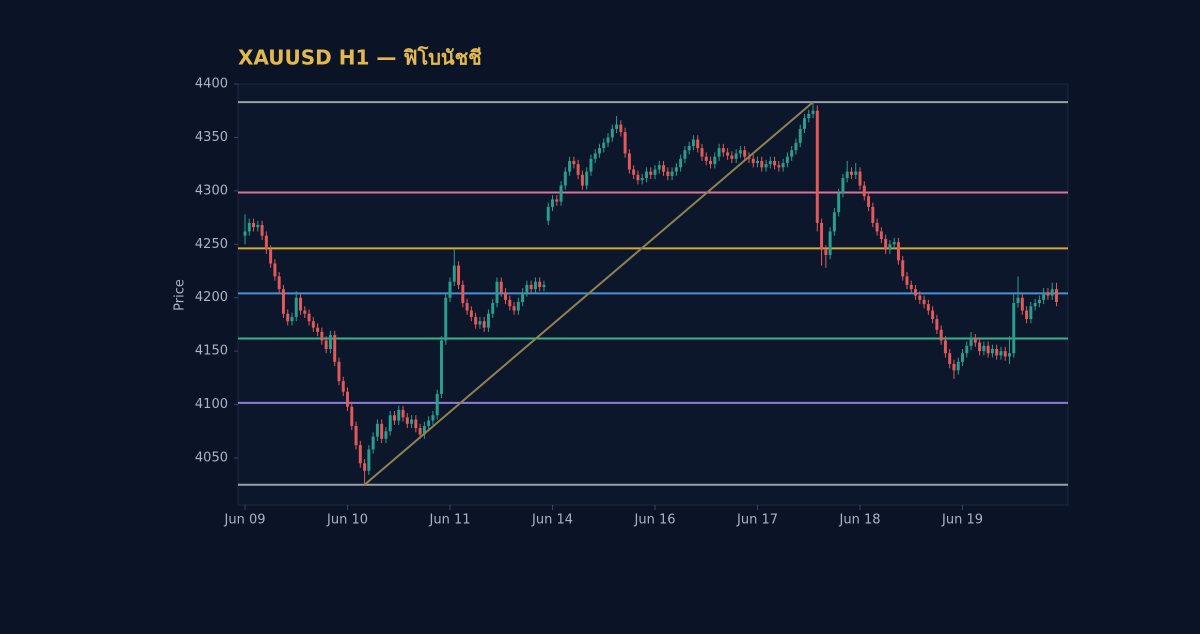  Describe the element at coordinates (962, 520) in the screenshot. I see `x-tick-label: Jun 19` at that location.